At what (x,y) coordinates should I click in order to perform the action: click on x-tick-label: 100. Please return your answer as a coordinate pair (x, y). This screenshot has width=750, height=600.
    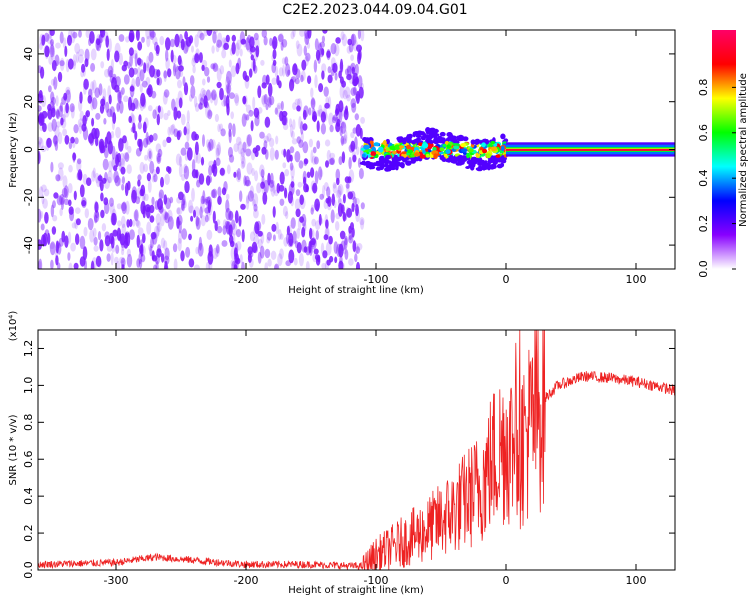
    Looking at the image, I should click on (636, 279).